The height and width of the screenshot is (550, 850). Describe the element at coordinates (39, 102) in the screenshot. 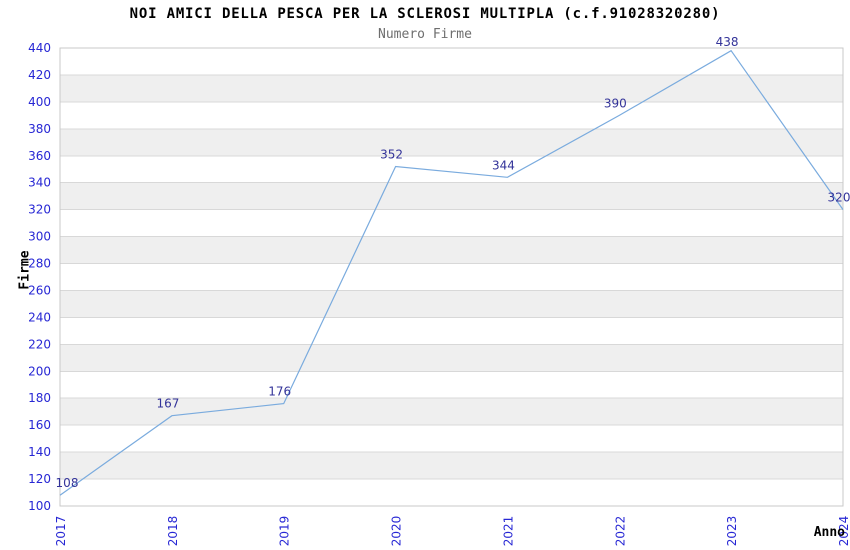

I see `y-tick-label: 400` at that location.